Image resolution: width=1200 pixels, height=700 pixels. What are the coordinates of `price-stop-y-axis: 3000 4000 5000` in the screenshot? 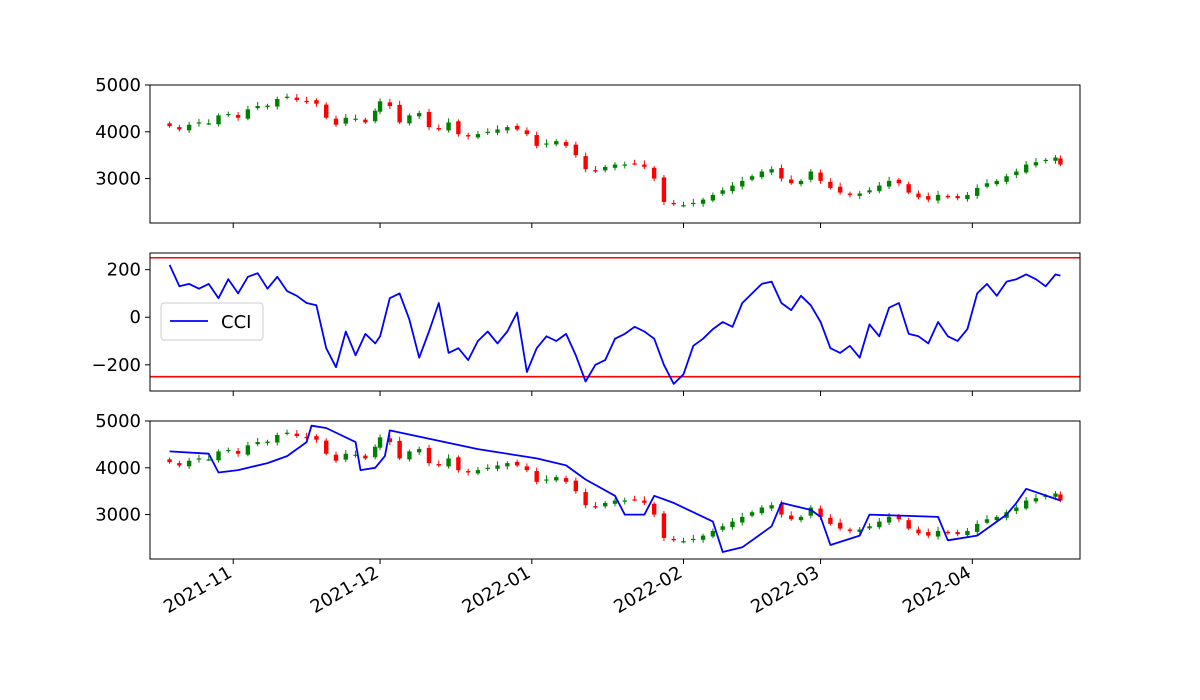 It's located at (122, 468).